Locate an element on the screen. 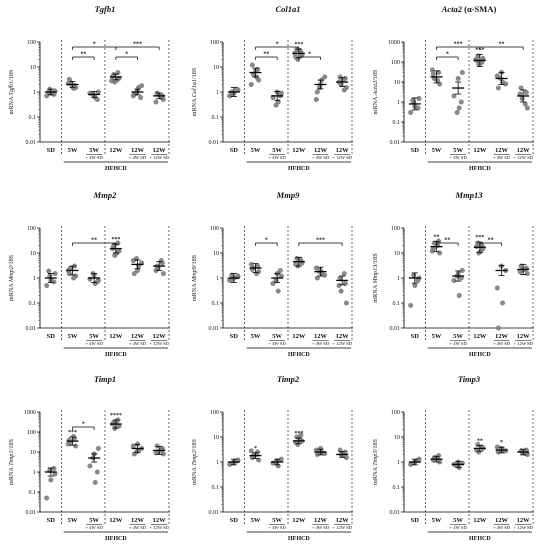 This screenshot has width=547, height=550. y-axis-label-part: Timp1 is located at coordinates (11, 457).